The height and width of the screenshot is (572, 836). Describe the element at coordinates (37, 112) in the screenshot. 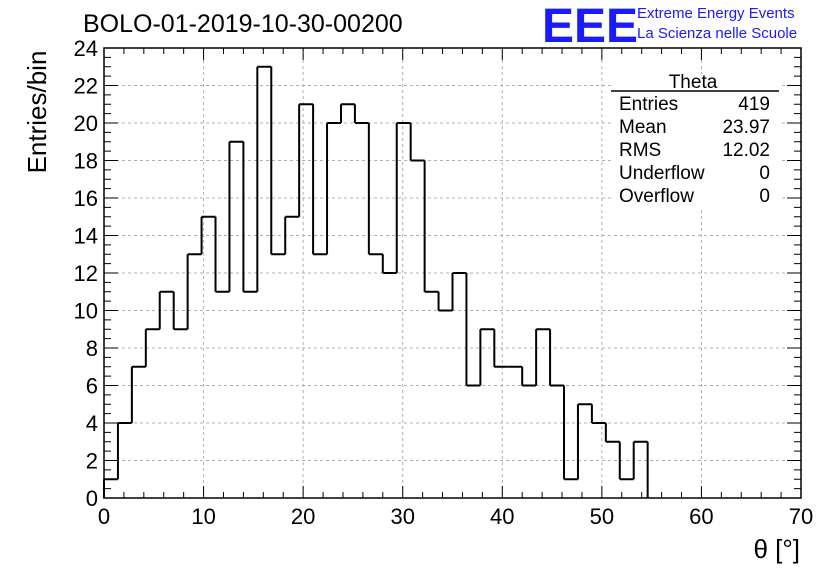

I see `y-axis-title: Entries/bin` at that location.